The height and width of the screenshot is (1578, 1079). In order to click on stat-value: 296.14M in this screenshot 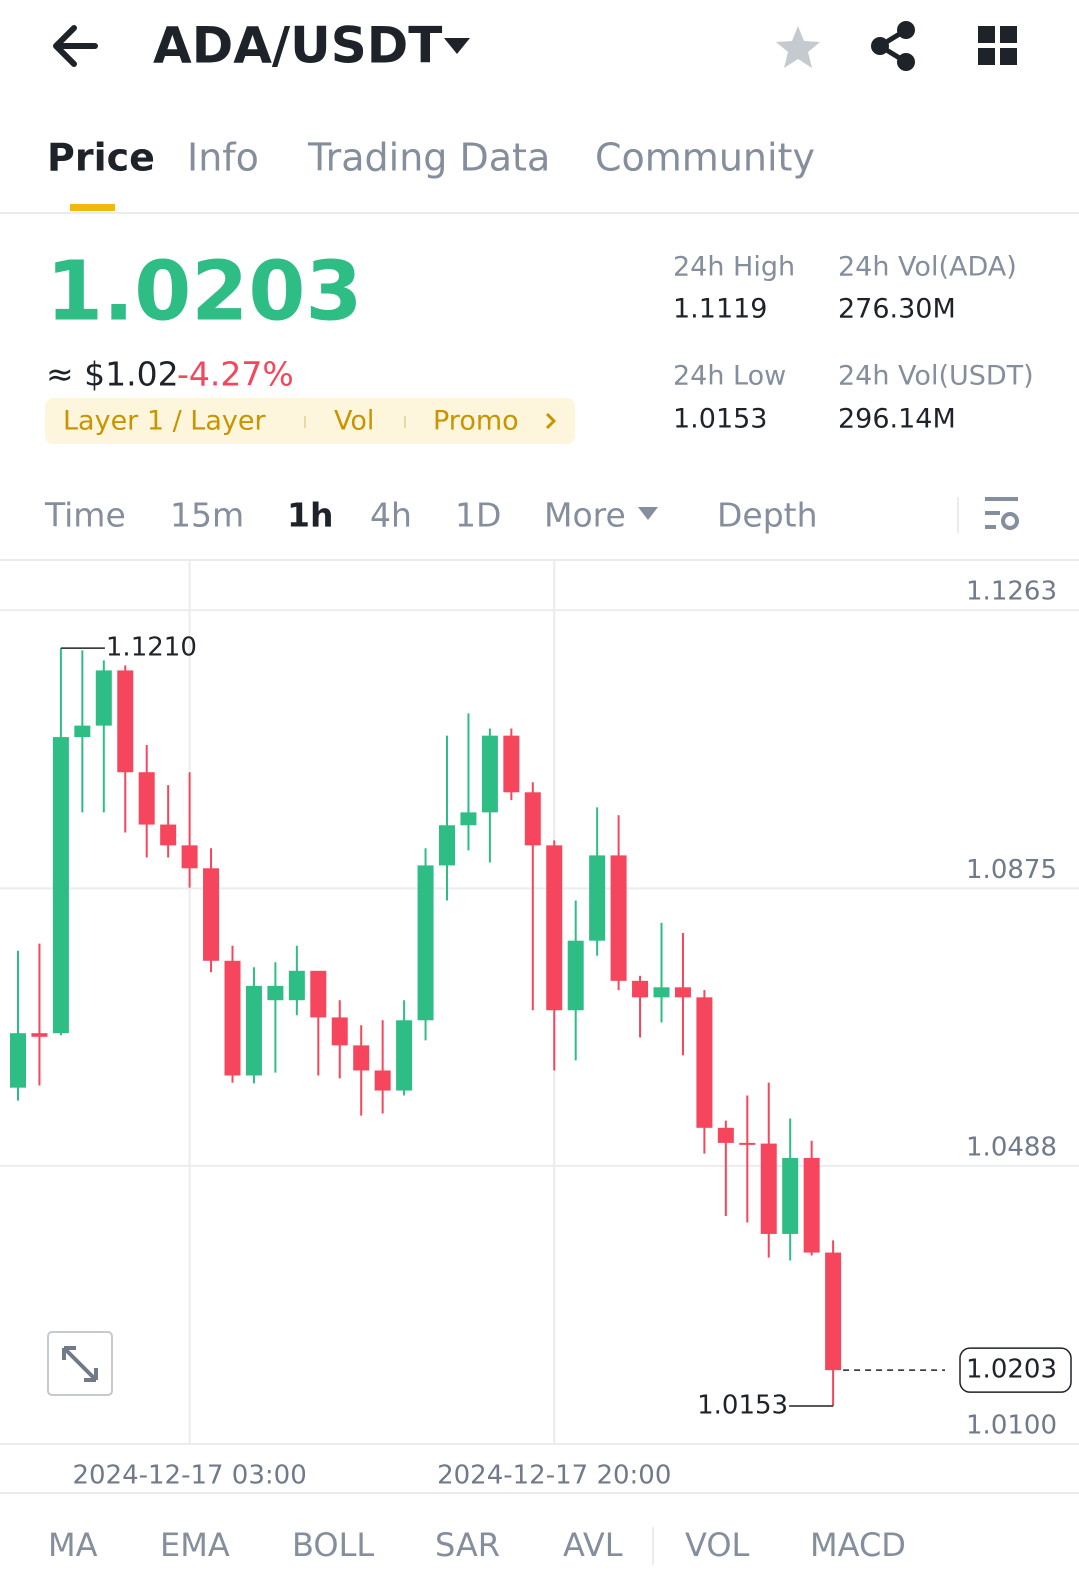, I will do `click(897, 419)`.